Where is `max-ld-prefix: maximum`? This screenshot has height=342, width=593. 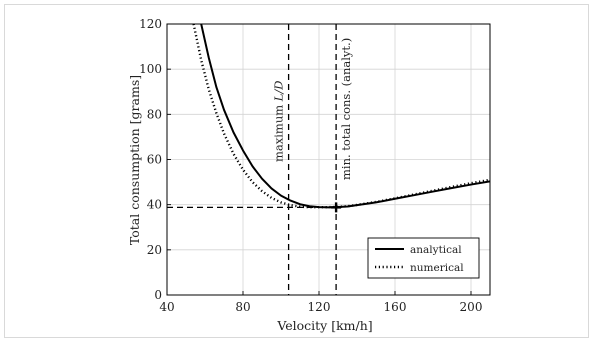
max-ld-prefix: maximum is located at coordinates (279, 131).